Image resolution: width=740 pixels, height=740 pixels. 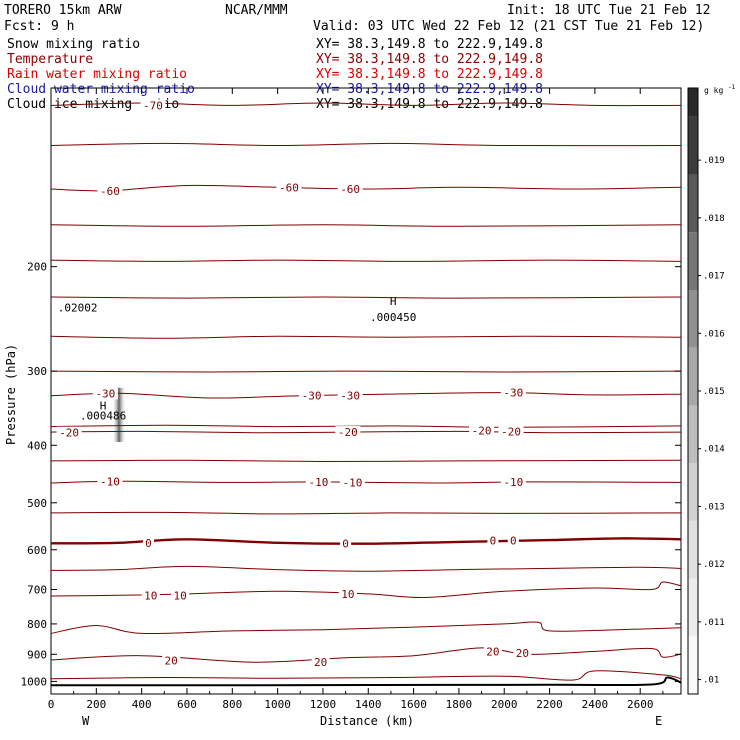 I want to click on x-tick-label: 1800, so click(x=459, y=704).